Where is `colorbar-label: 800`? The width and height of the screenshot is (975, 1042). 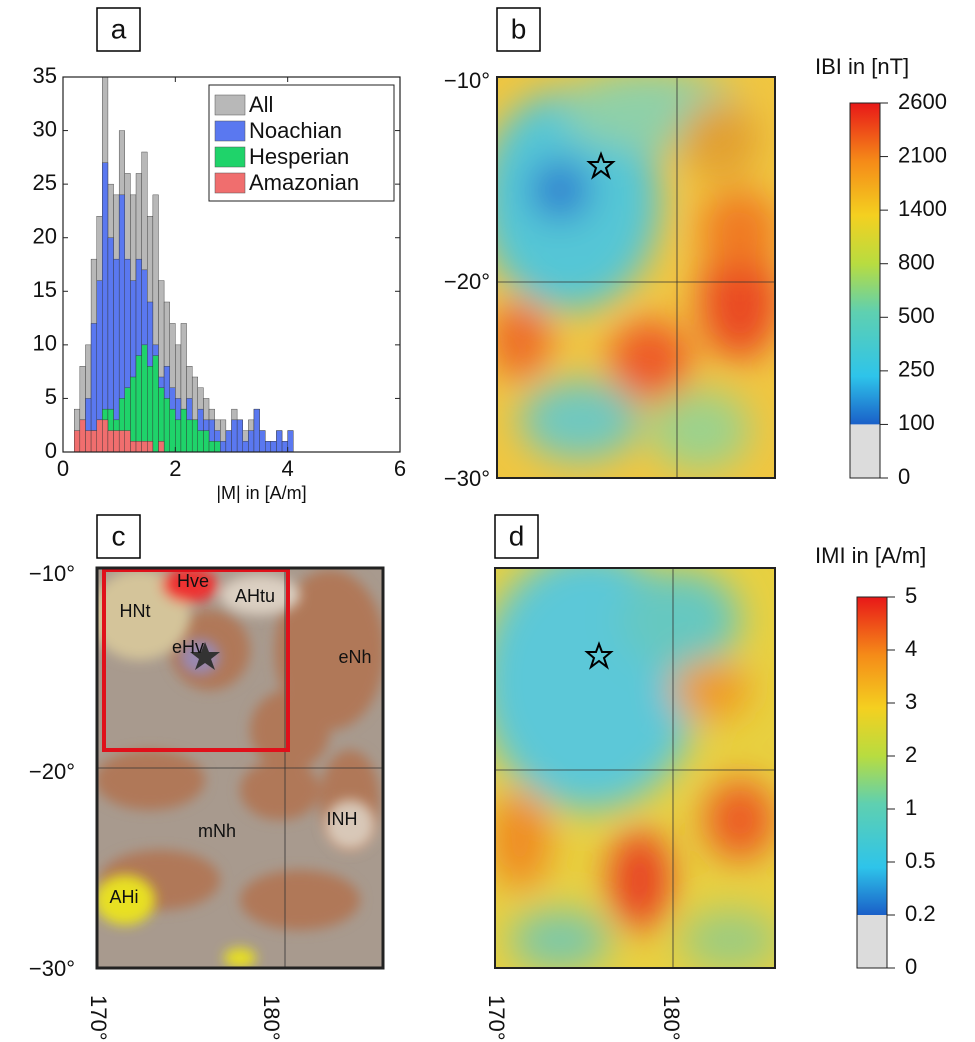
colorbar-label: 800 is located at coordinates (916, 262).